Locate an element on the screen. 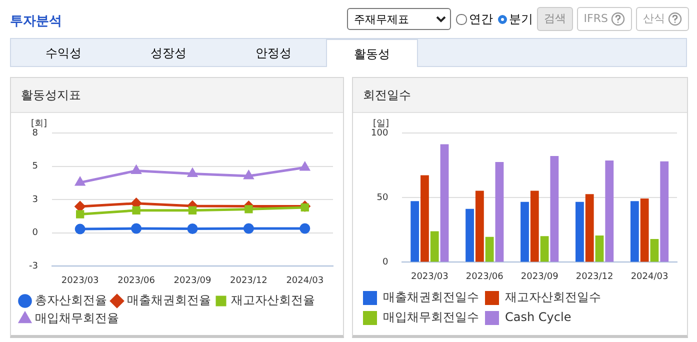 The height and width of the screenshot is (342, 697). text: 분기 is located at coordinates (520, 19).